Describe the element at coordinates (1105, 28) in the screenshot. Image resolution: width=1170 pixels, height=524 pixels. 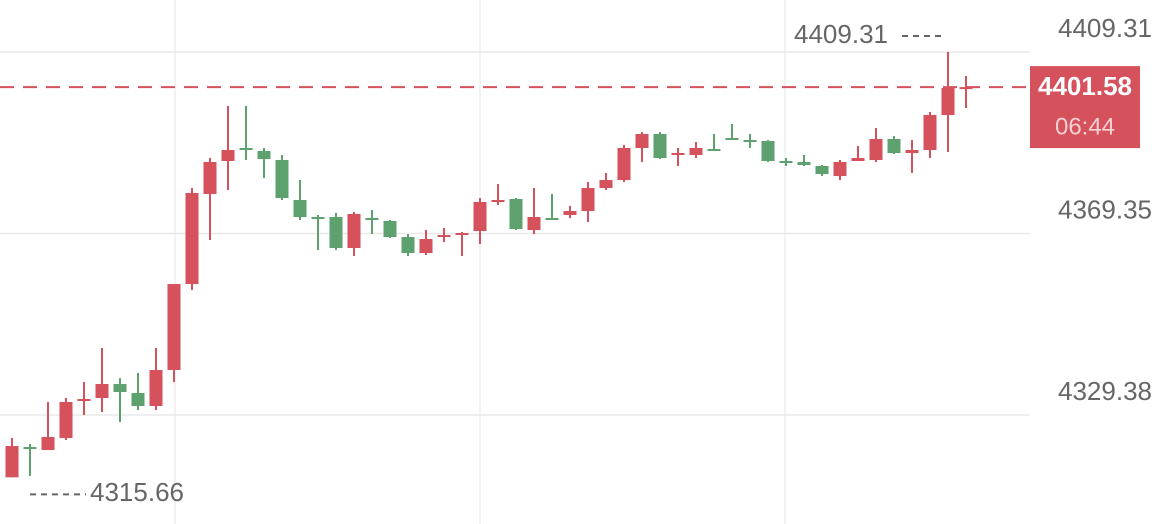
I see `y-tick-label: 4409.31` at that location.